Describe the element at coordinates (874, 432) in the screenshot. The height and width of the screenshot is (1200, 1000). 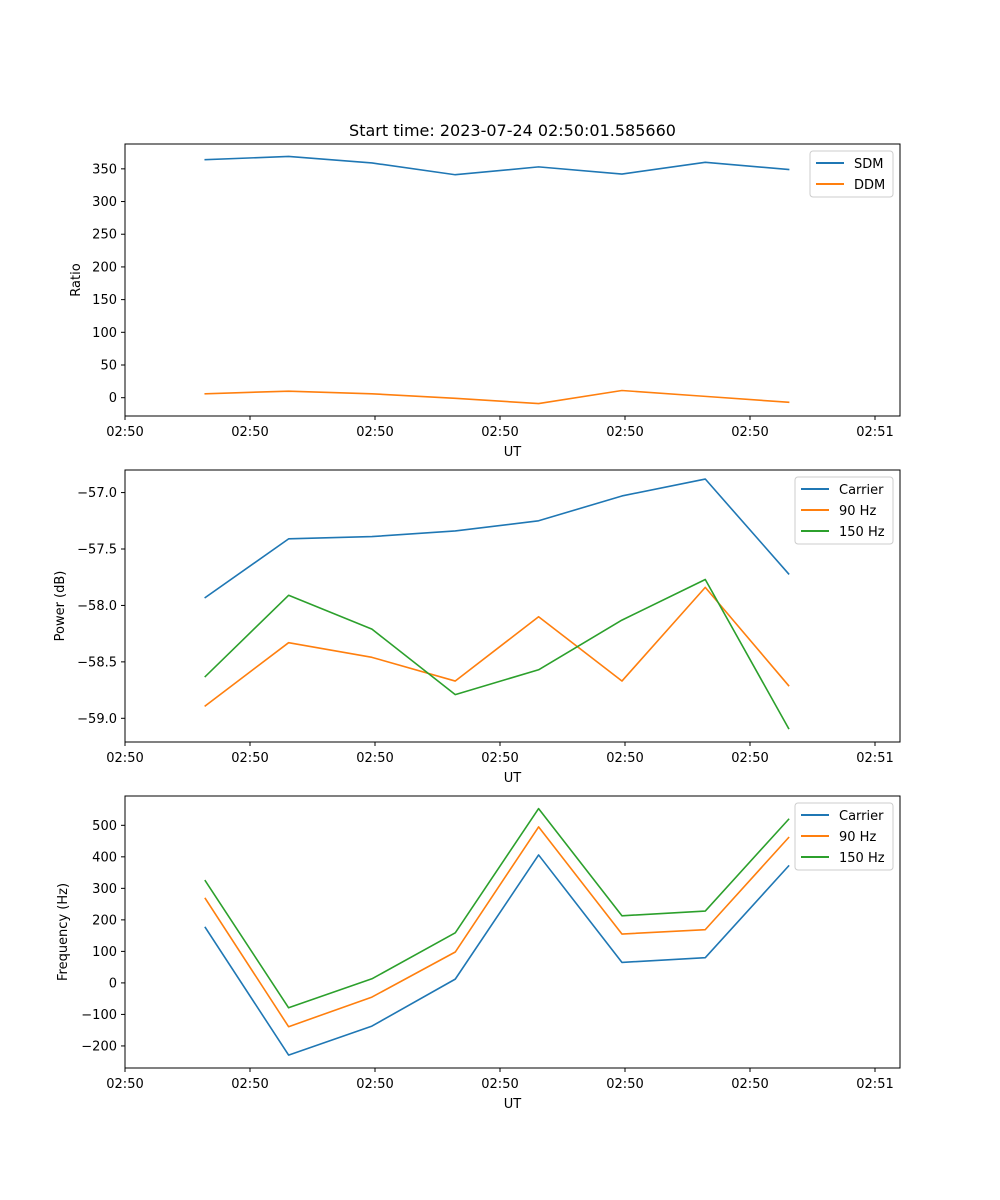
I see `ratio-x-tick-label-6: 02:51` at that location.